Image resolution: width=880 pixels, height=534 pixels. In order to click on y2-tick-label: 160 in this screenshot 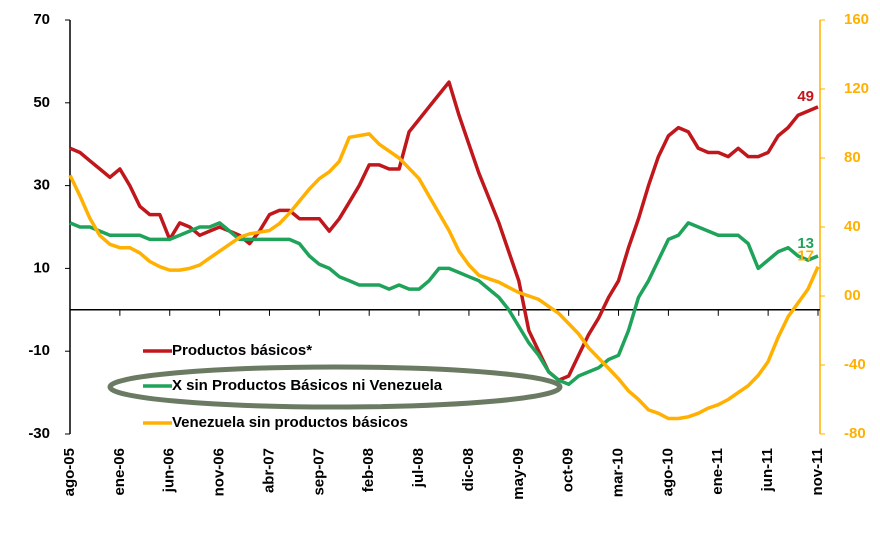, I will do `click(856, 19)`.